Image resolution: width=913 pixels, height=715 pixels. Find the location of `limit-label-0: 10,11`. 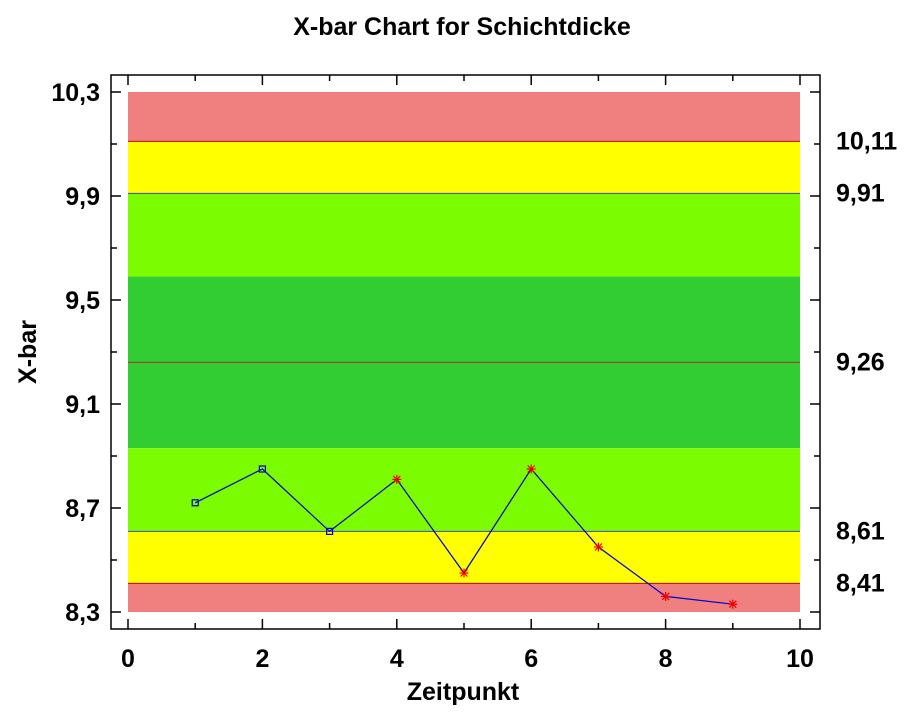

limit-label-0: 10,11 is located at coordinates (866, 141).